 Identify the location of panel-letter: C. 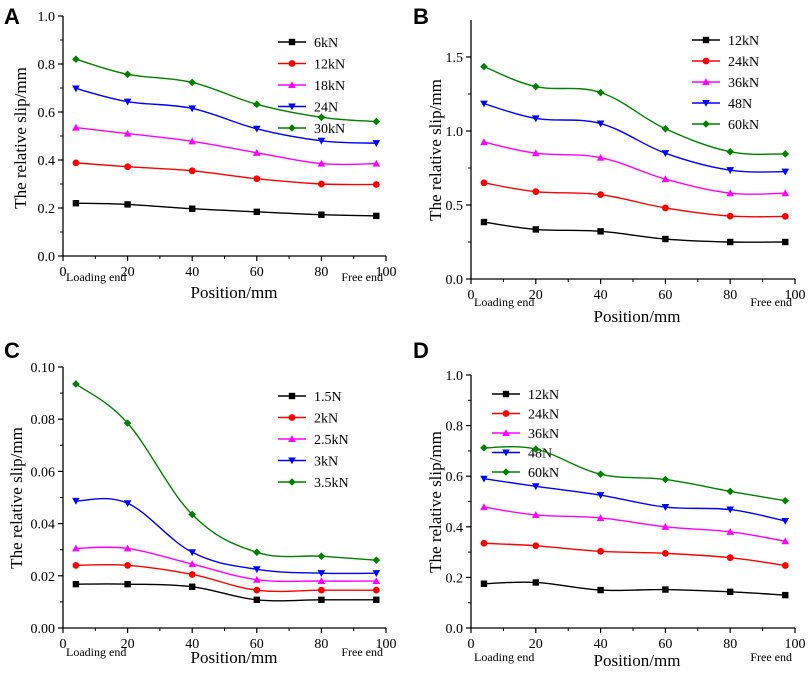
(12, 350).